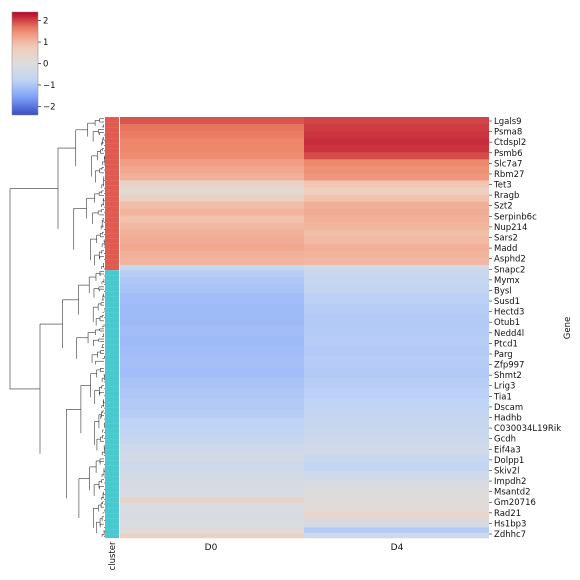 Image resolution: width=580 pixels, height=580 pixels. What do you see at coordinates (507, 281) in the screenshot?
I see `gene-label: Mymx` at bounding box center [507, 281].